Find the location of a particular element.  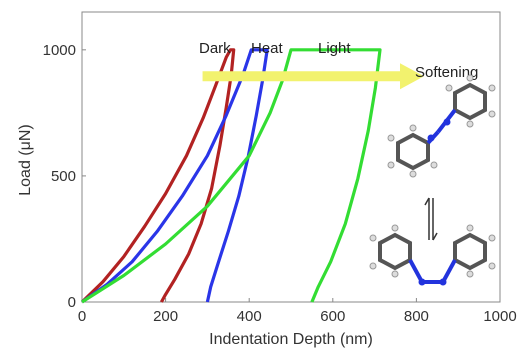

x-tick-label: 0 is located at coordinates (82, 316).